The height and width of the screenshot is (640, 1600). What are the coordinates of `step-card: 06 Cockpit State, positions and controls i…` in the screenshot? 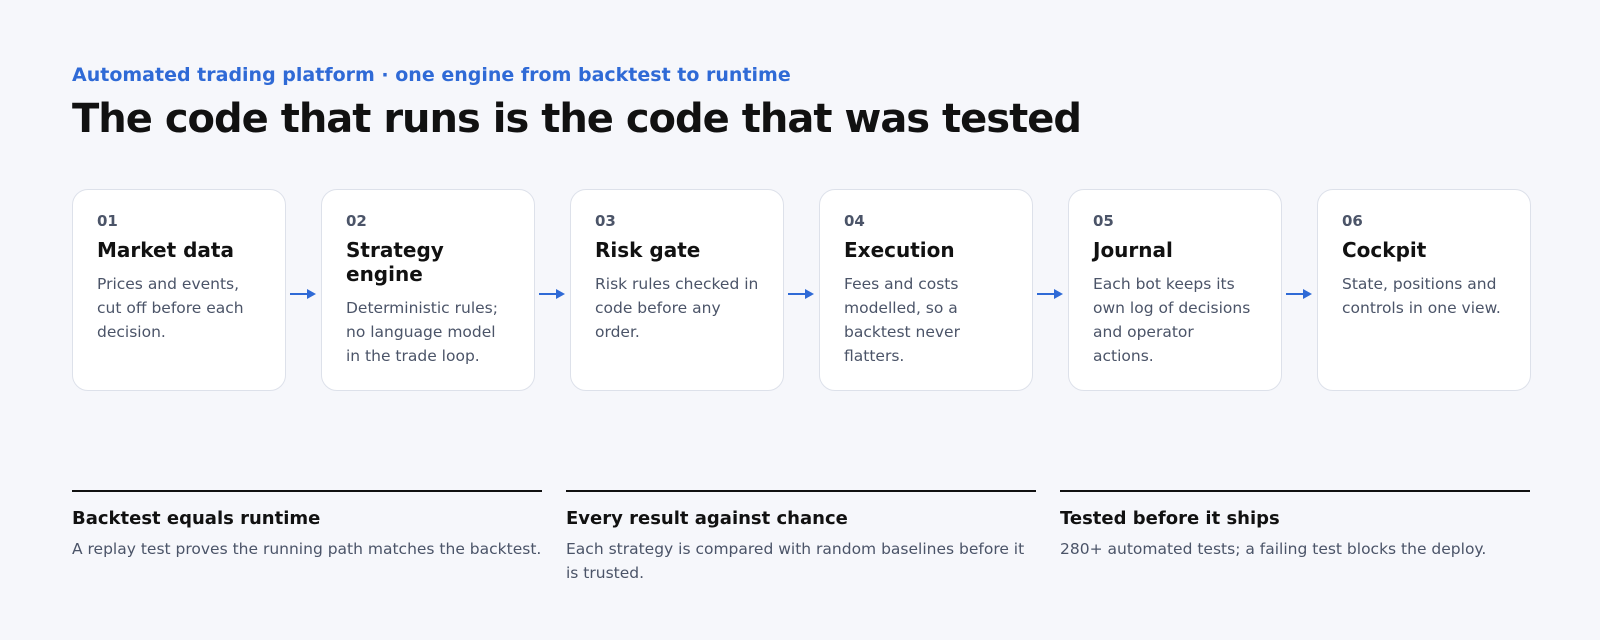 It's located at (1424, 290).